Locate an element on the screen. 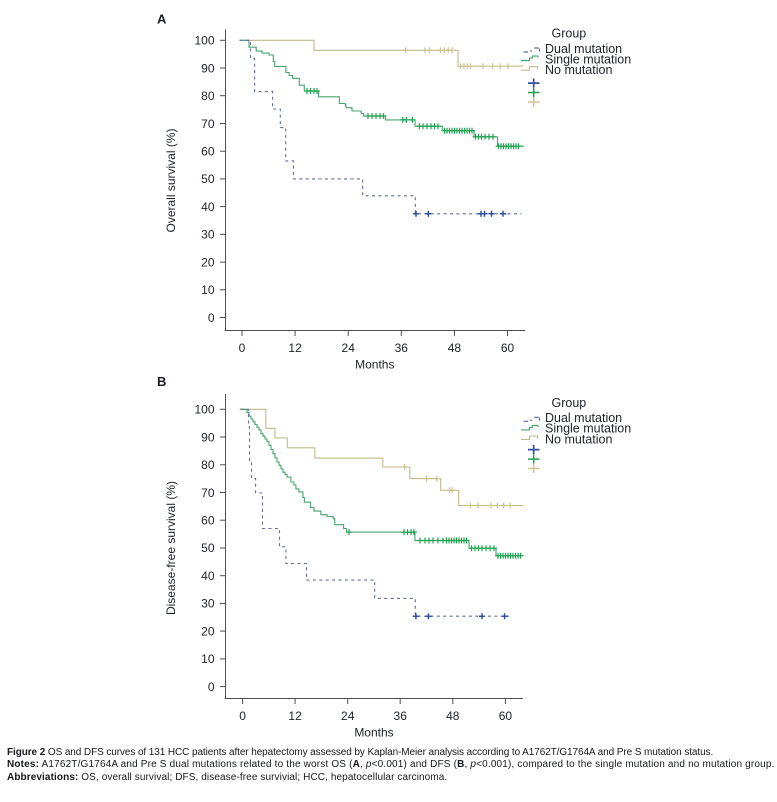 The image size is (777, 802). svg-text: A is located at coordinates (162, 19).